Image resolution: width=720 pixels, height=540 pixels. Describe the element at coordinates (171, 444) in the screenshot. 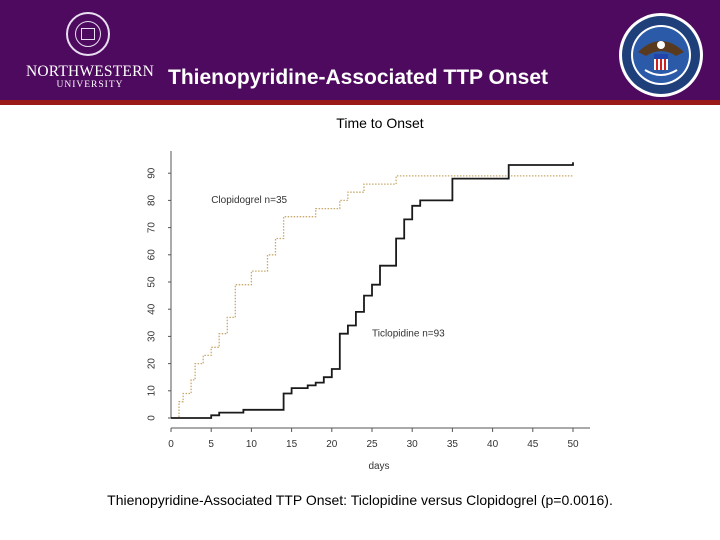

I see `x-tick-label: 0` at that location.